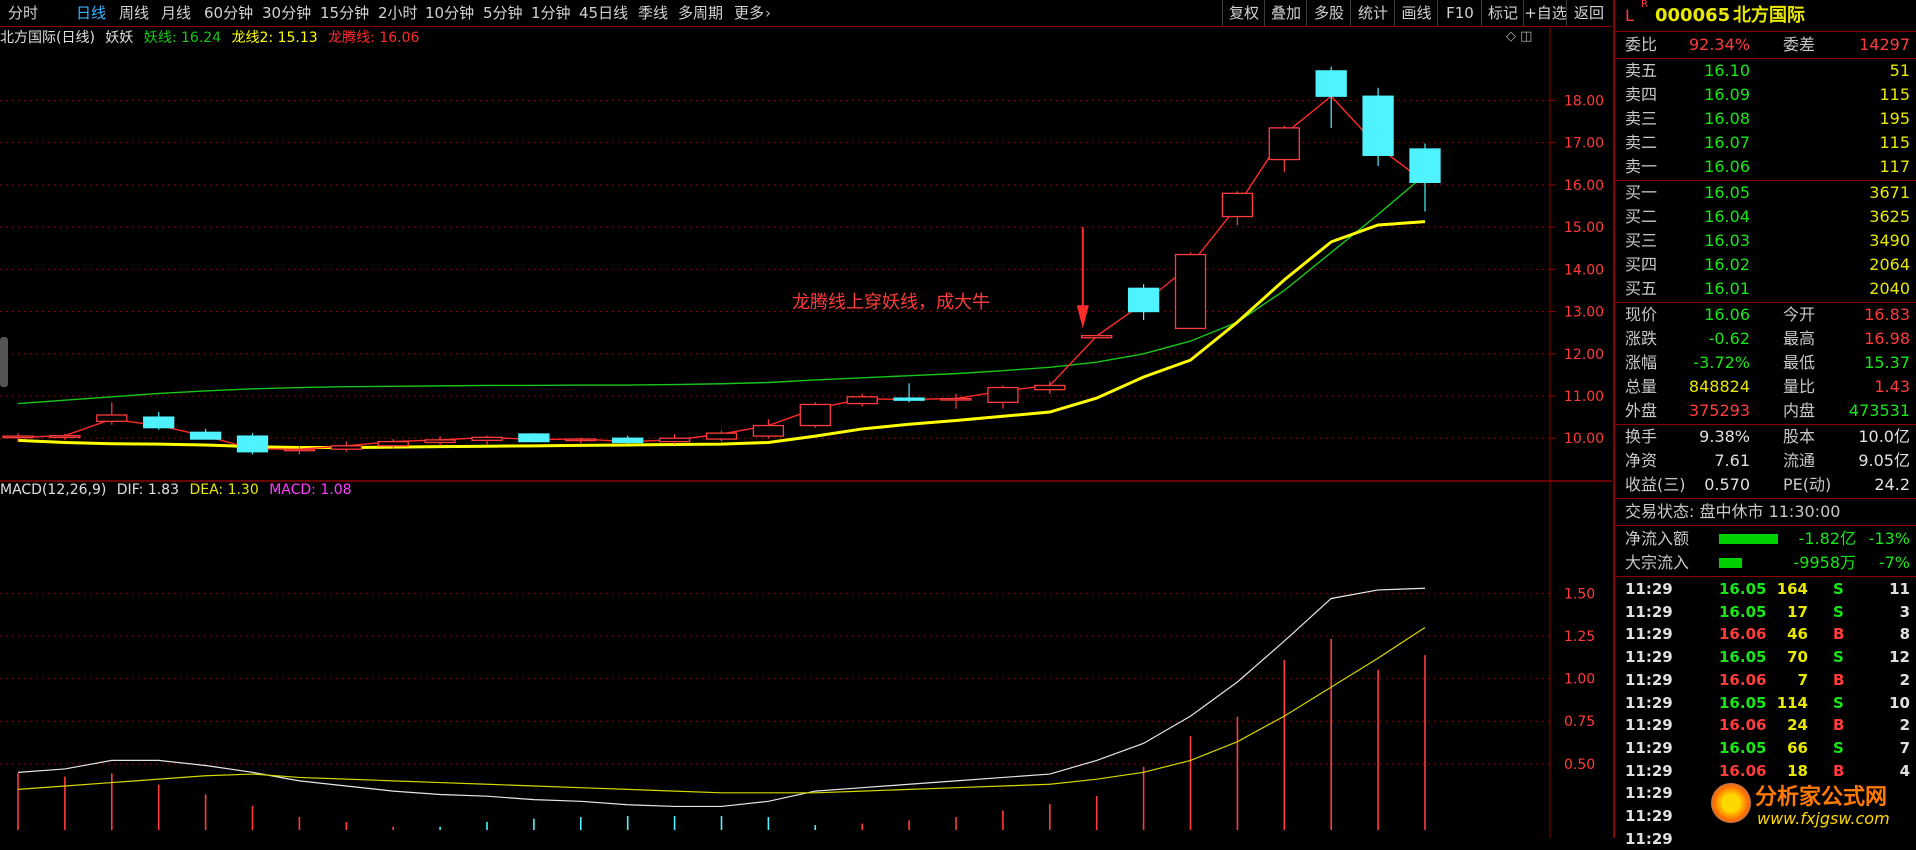 This screenshot has width=1916, height=850. What do you see at coordinates (1545, 13) in the screenshot?
I see `tool-button-7: +自选` at bounding box center [1545, 13].